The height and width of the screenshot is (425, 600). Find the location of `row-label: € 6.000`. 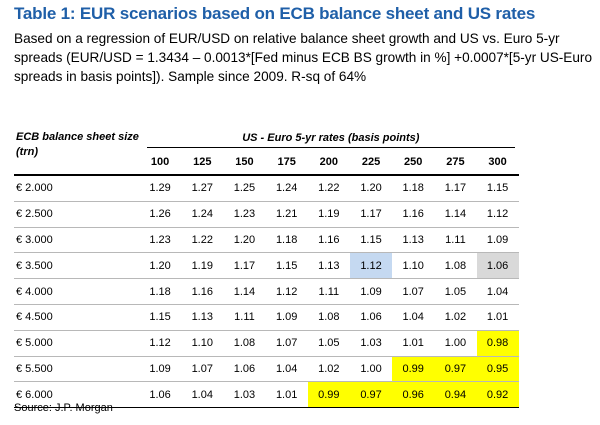

row-label: € 6.000 is located at coordinates (76, 395).